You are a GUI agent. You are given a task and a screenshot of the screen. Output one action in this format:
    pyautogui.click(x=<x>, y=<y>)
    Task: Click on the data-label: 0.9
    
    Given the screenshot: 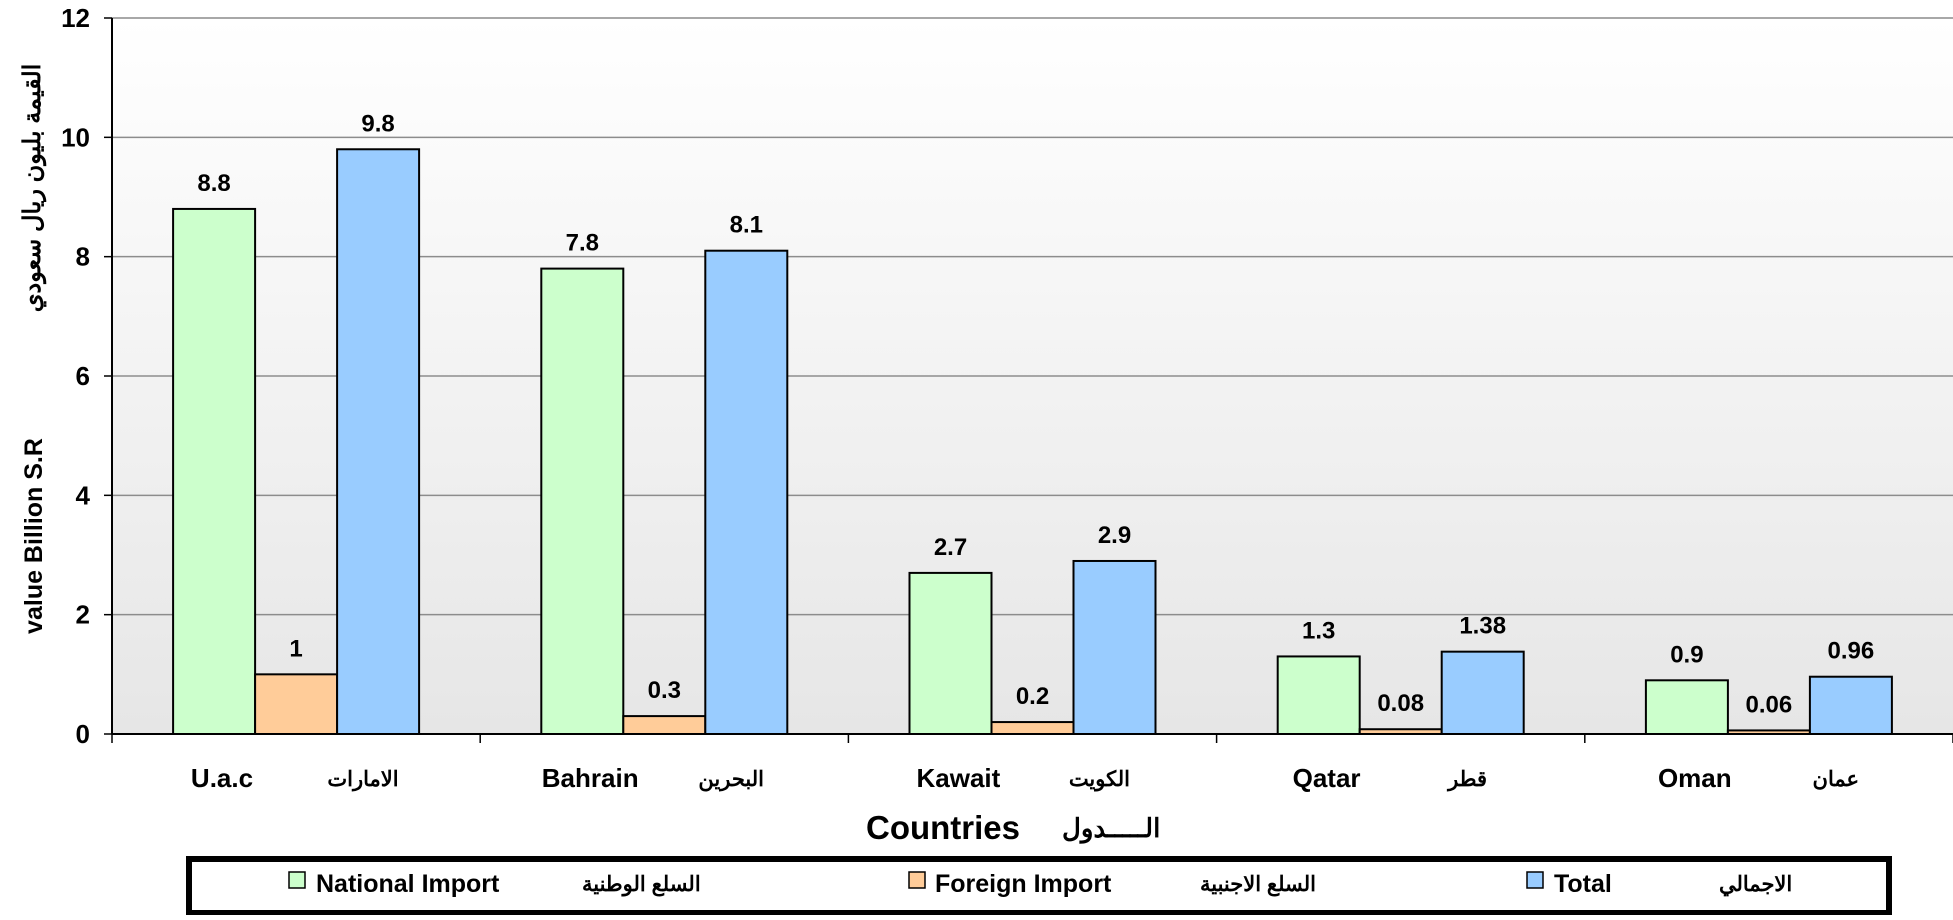 What is the action you would take?
    pyautogui.click(x=1686, y=654)
    